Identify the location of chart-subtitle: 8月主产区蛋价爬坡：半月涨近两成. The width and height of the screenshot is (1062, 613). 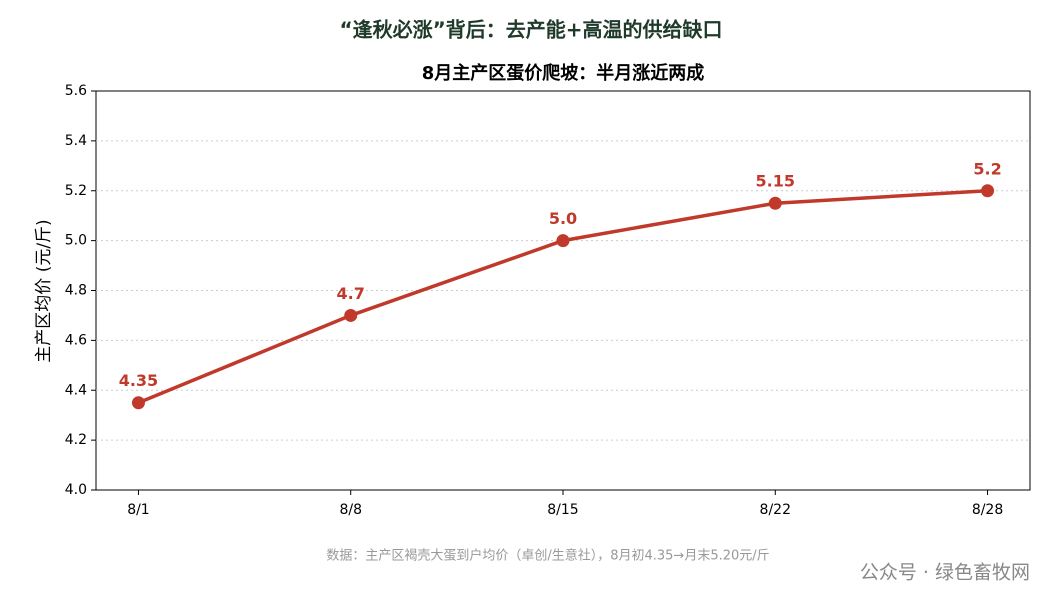
(563, 73).